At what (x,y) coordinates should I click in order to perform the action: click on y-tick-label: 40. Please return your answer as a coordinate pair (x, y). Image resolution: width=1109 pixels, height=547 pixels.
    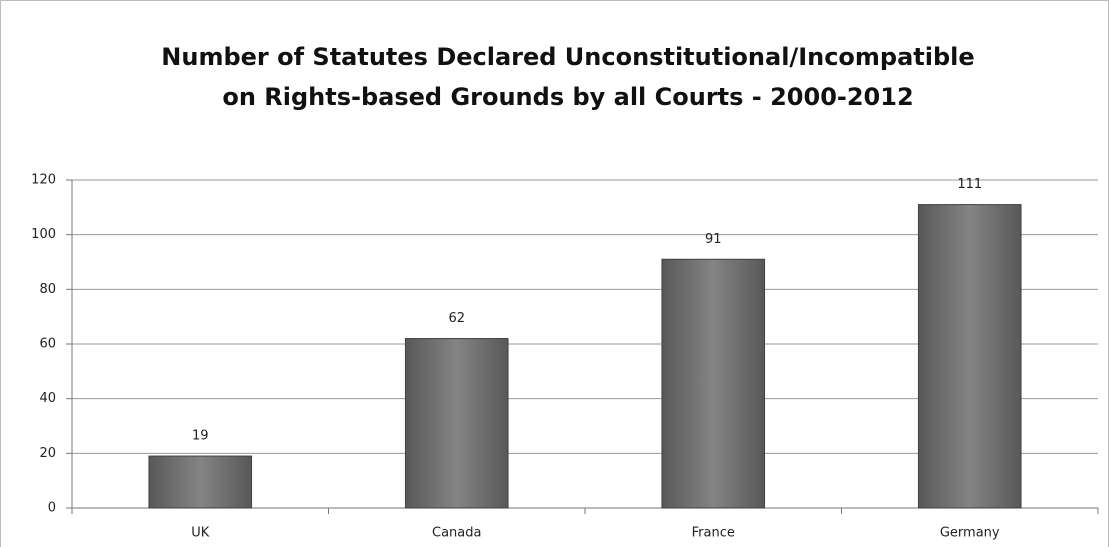
    Looking at the image, I should click on (47, 398).